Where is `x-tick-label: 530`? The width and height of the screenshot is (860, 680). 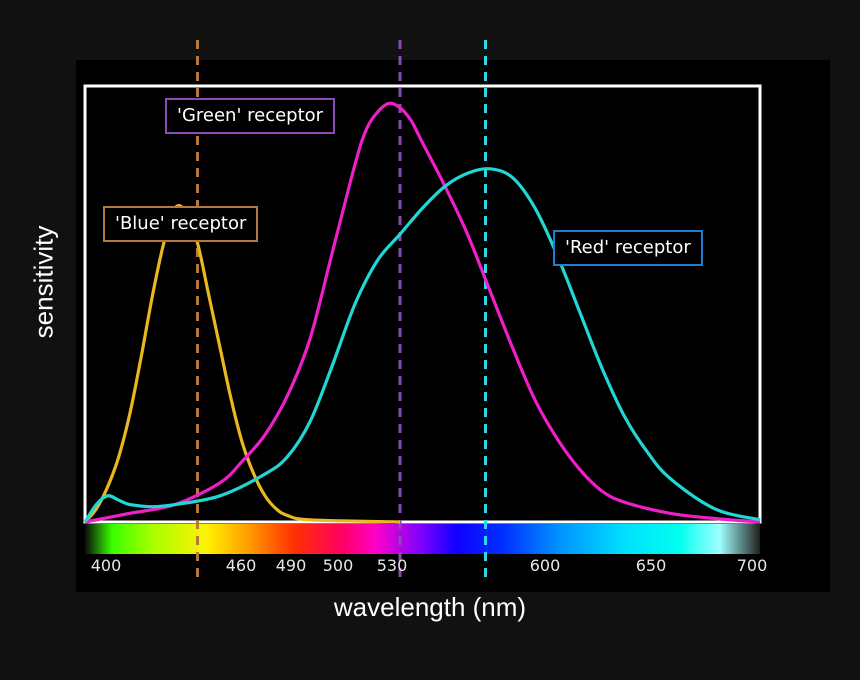 x-tick-label: 530 is located at coordinates (392, 565).